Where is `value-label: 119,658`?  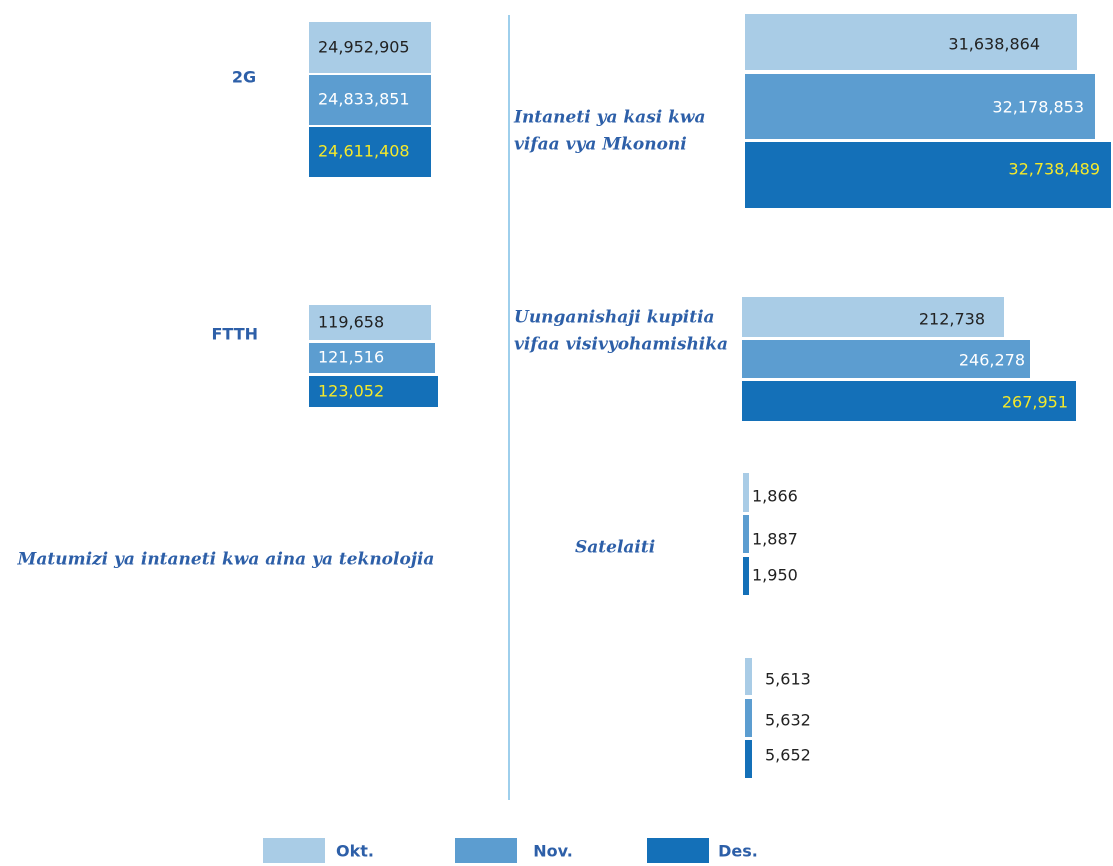
value-label: 119,658 is located at coordinates (351, 322).